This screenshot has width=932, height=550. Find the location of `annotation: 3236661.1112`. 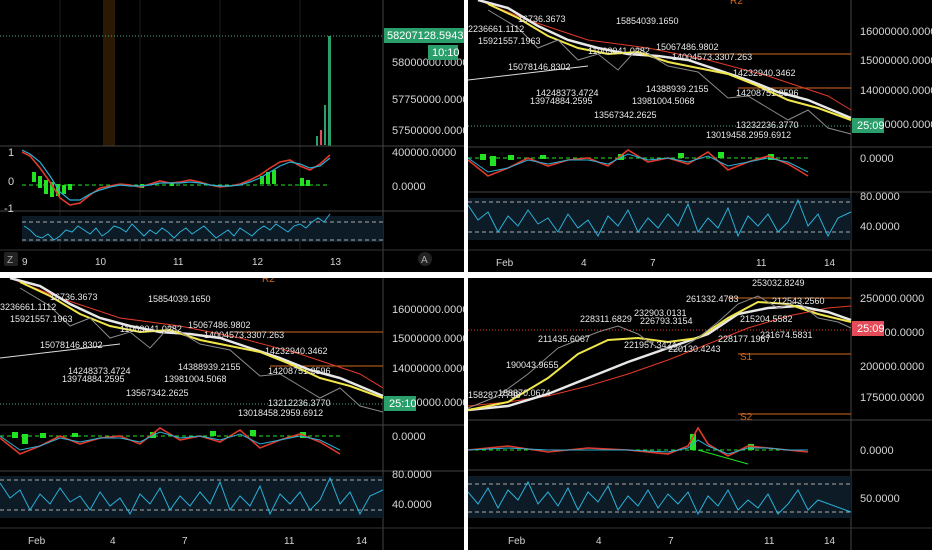

annotation: 3236661.1112 is located at coordinates (28, 307).